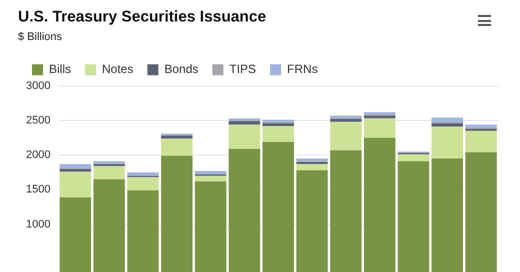  Describe the element at coordinates (40, 37) in the screenshot. I see `chart-subtitle: $ Billions` at that location.